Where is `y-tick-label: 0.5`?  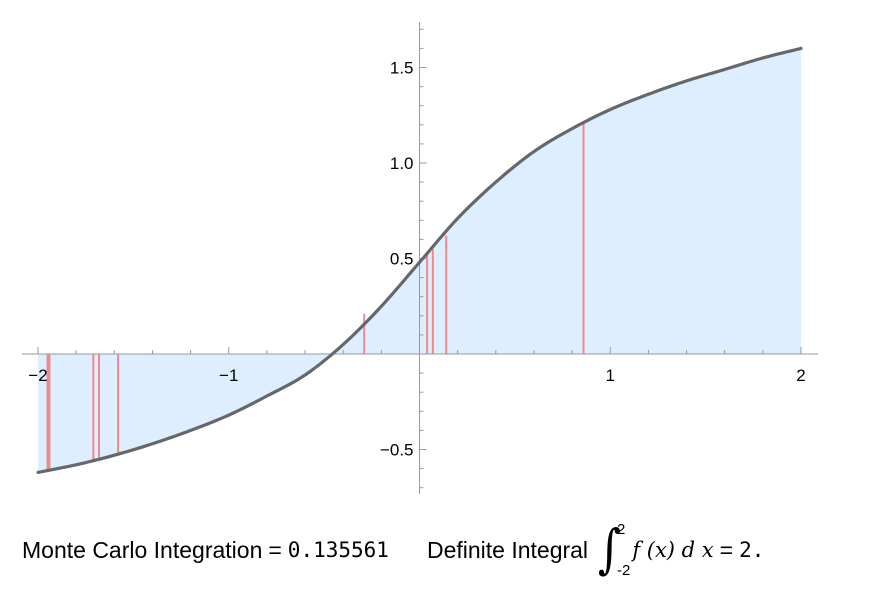 y-tick-label: 0.5 is located at coordinates (402, 259).